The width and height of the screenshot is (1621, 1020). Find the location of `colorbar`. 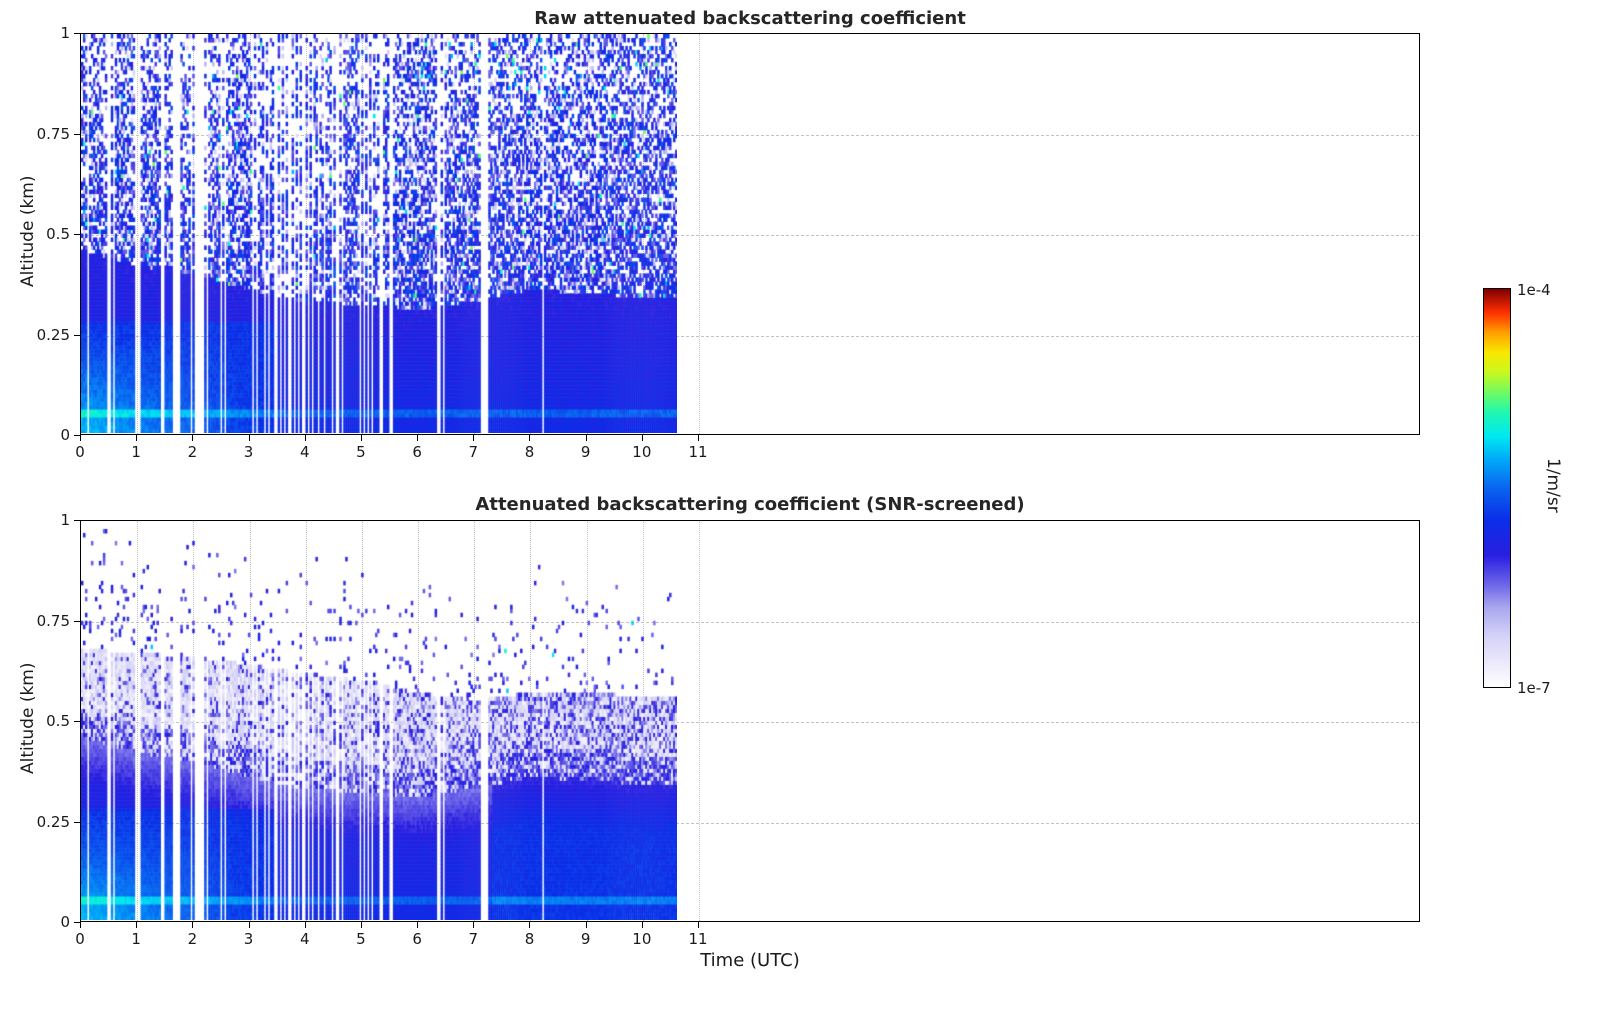

colorbar is located at coordinates (1497, 488).